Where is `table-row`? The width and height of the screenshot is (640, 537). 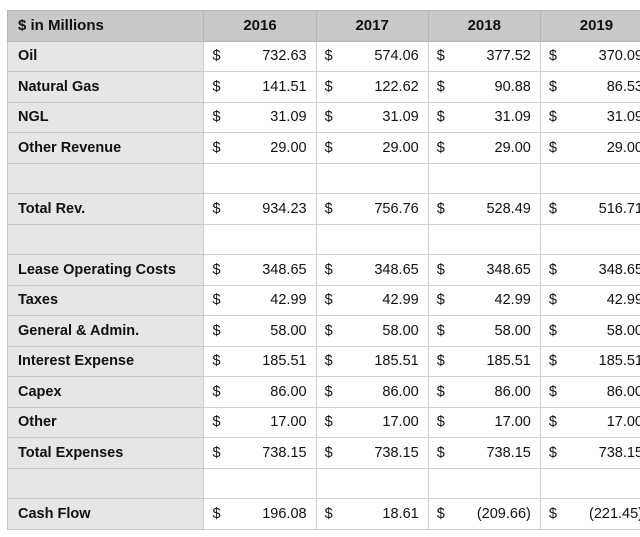
table-row is located at coordinates (323, 239).